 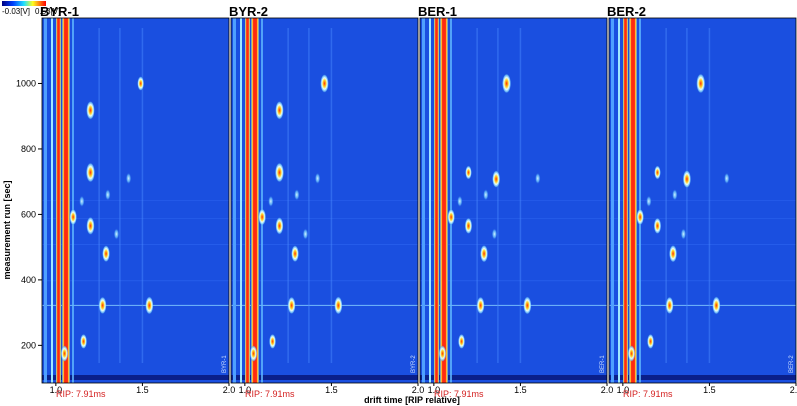 What do you see at coordinates (414, 364) in the screenshot?
I see `panel-vertical-label: BYR-2` at bounding box center [414, 364].